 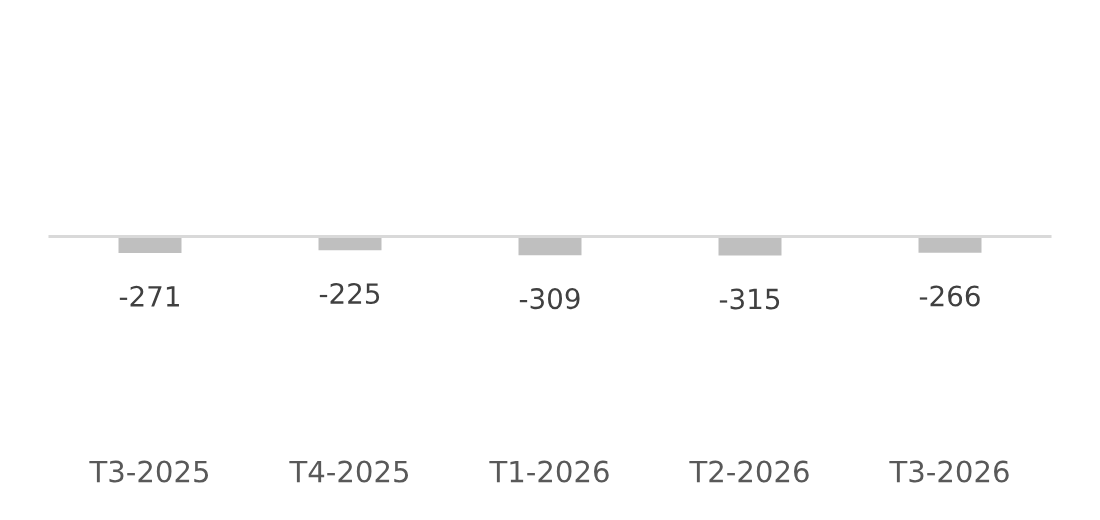 What do you see at coordinates (749, 471) in the screenshot?
I see `x-tick-label: T2-2026` at bounding box center [749, 471].